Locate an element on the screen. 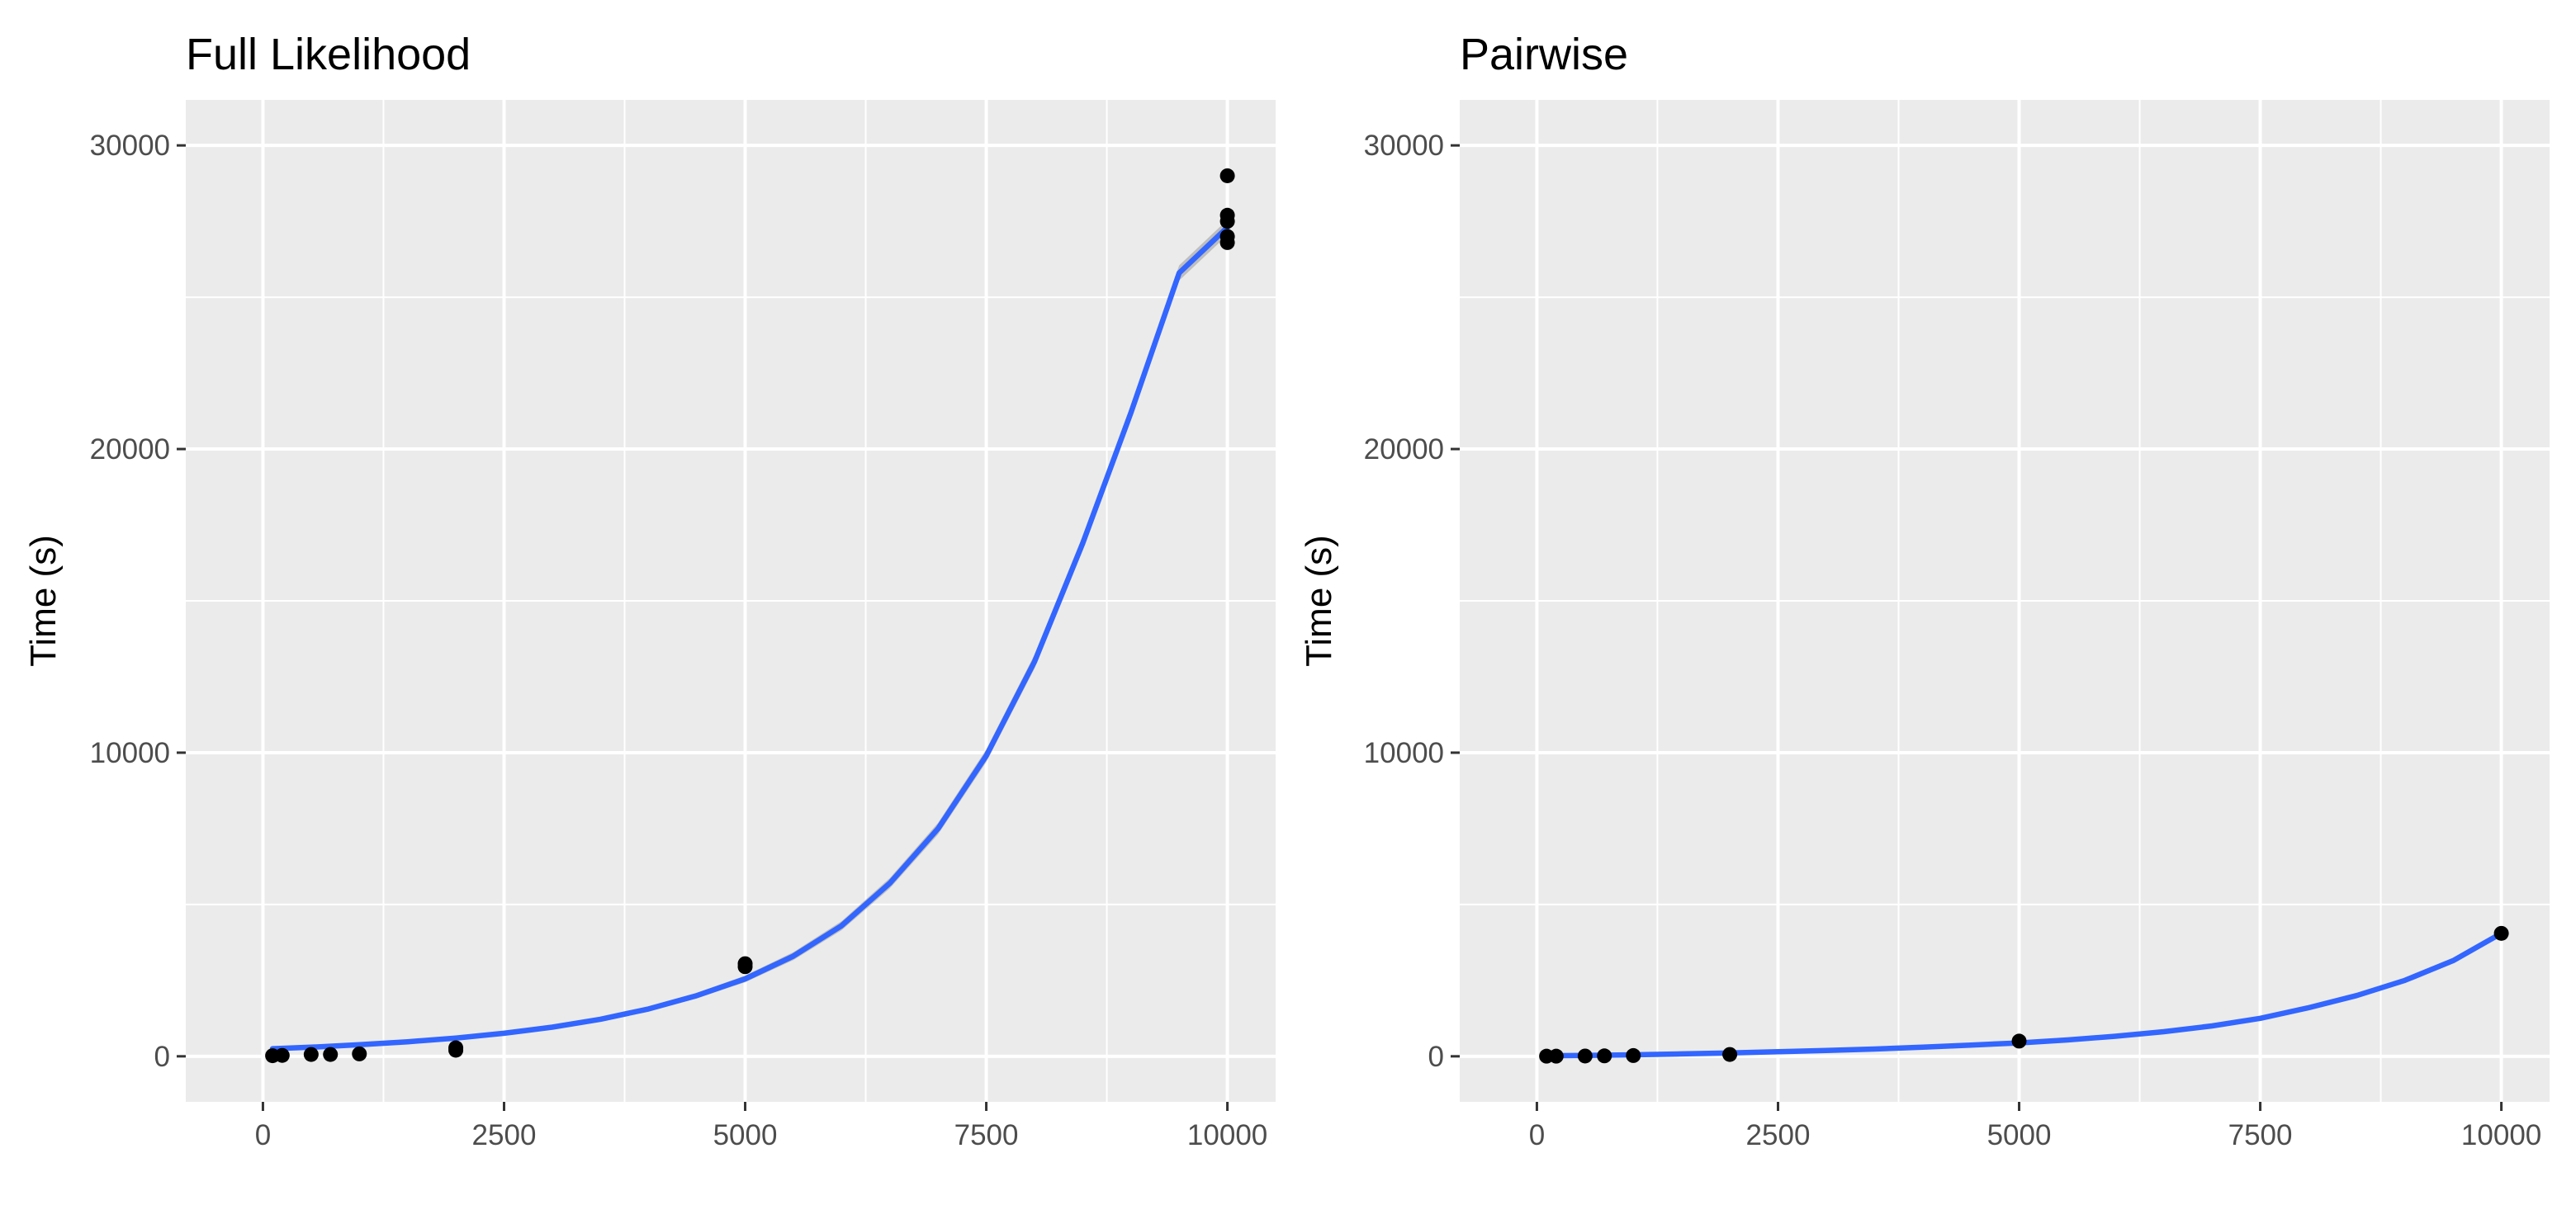 This screenshot has height=1224, width=2576. panel-title: Pairwise is located at coordinates (1544, 54).